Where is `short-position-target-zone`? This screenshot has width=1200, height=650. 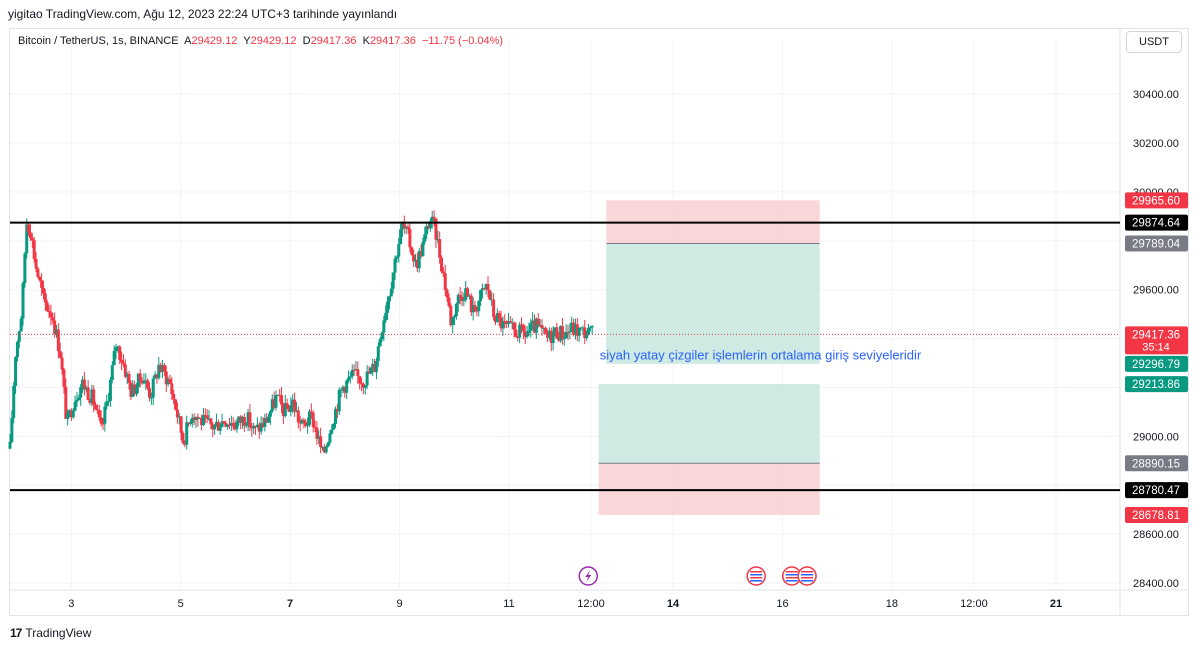
short-position-target-zone is located at coordinates (713, 303).